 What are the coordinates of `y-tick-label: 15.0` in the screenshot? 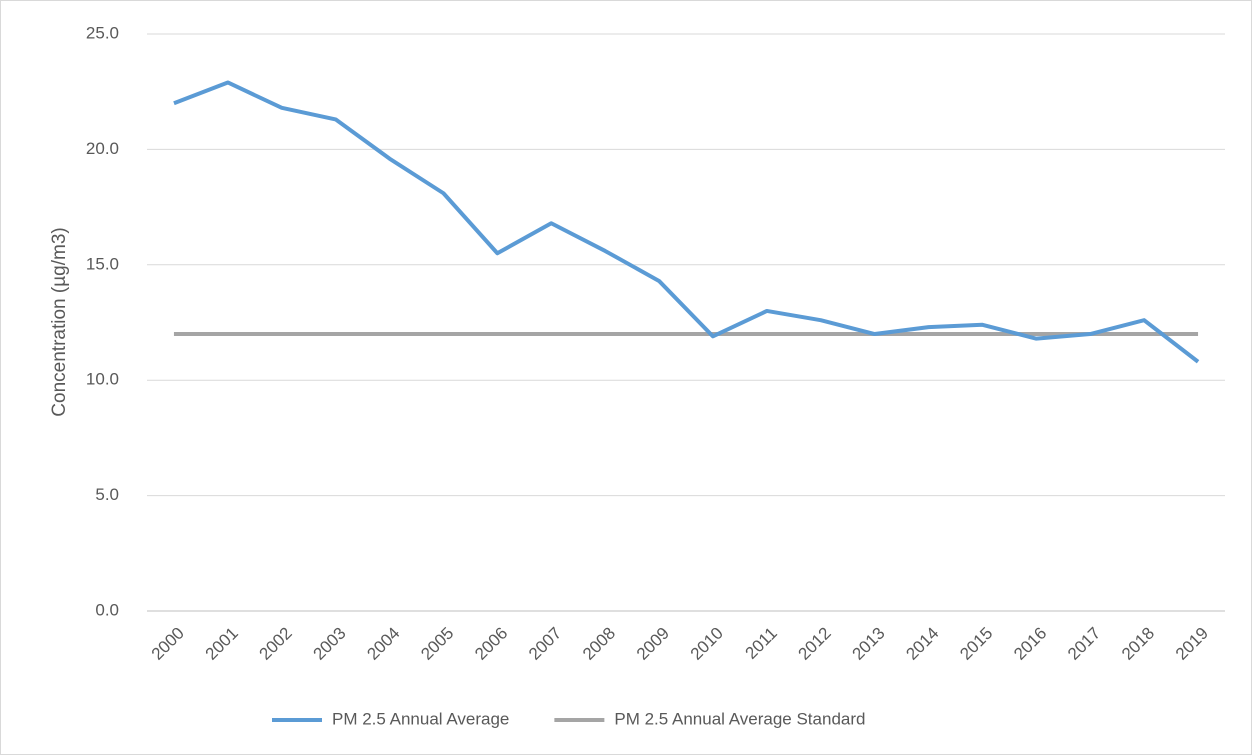 It's located at (102, 263).